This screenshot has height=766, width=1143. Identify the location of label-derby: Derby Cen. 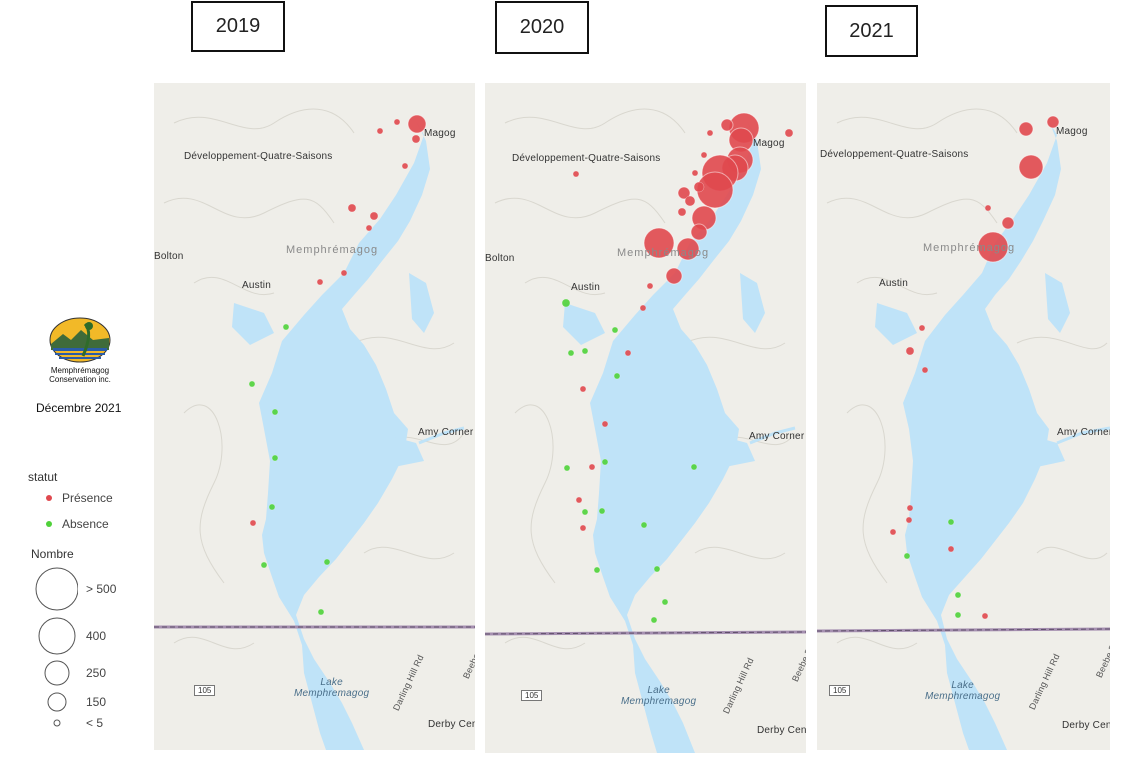
(781, 730).